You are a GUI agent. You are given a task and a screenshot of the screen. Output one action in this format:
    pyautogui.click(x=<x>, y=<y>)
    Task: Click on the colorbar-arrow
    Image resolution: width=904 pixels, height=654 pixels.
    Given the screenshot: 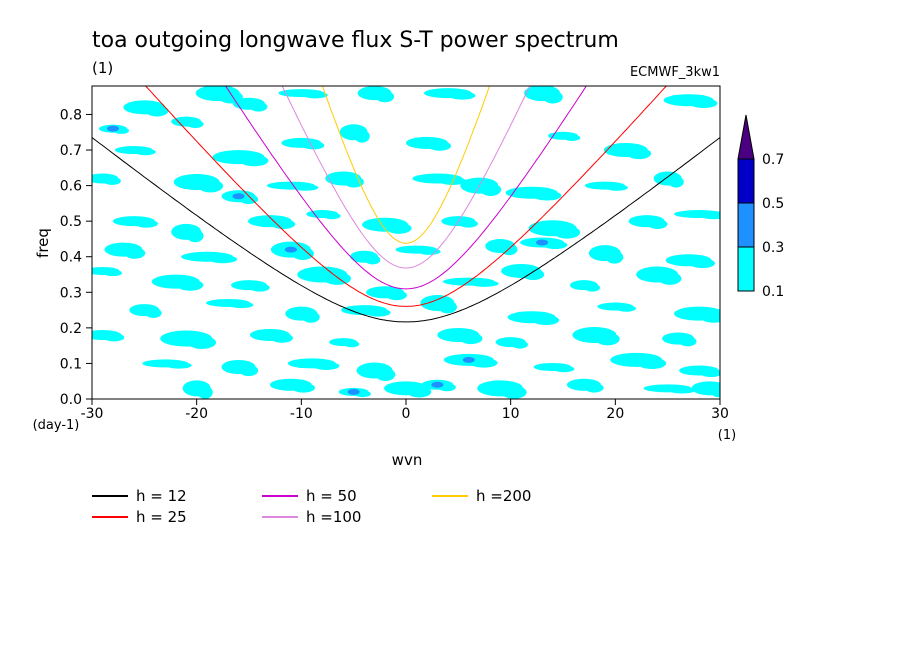 What is the action you would take?
    pyautogui.click(x=746, y=137)
    